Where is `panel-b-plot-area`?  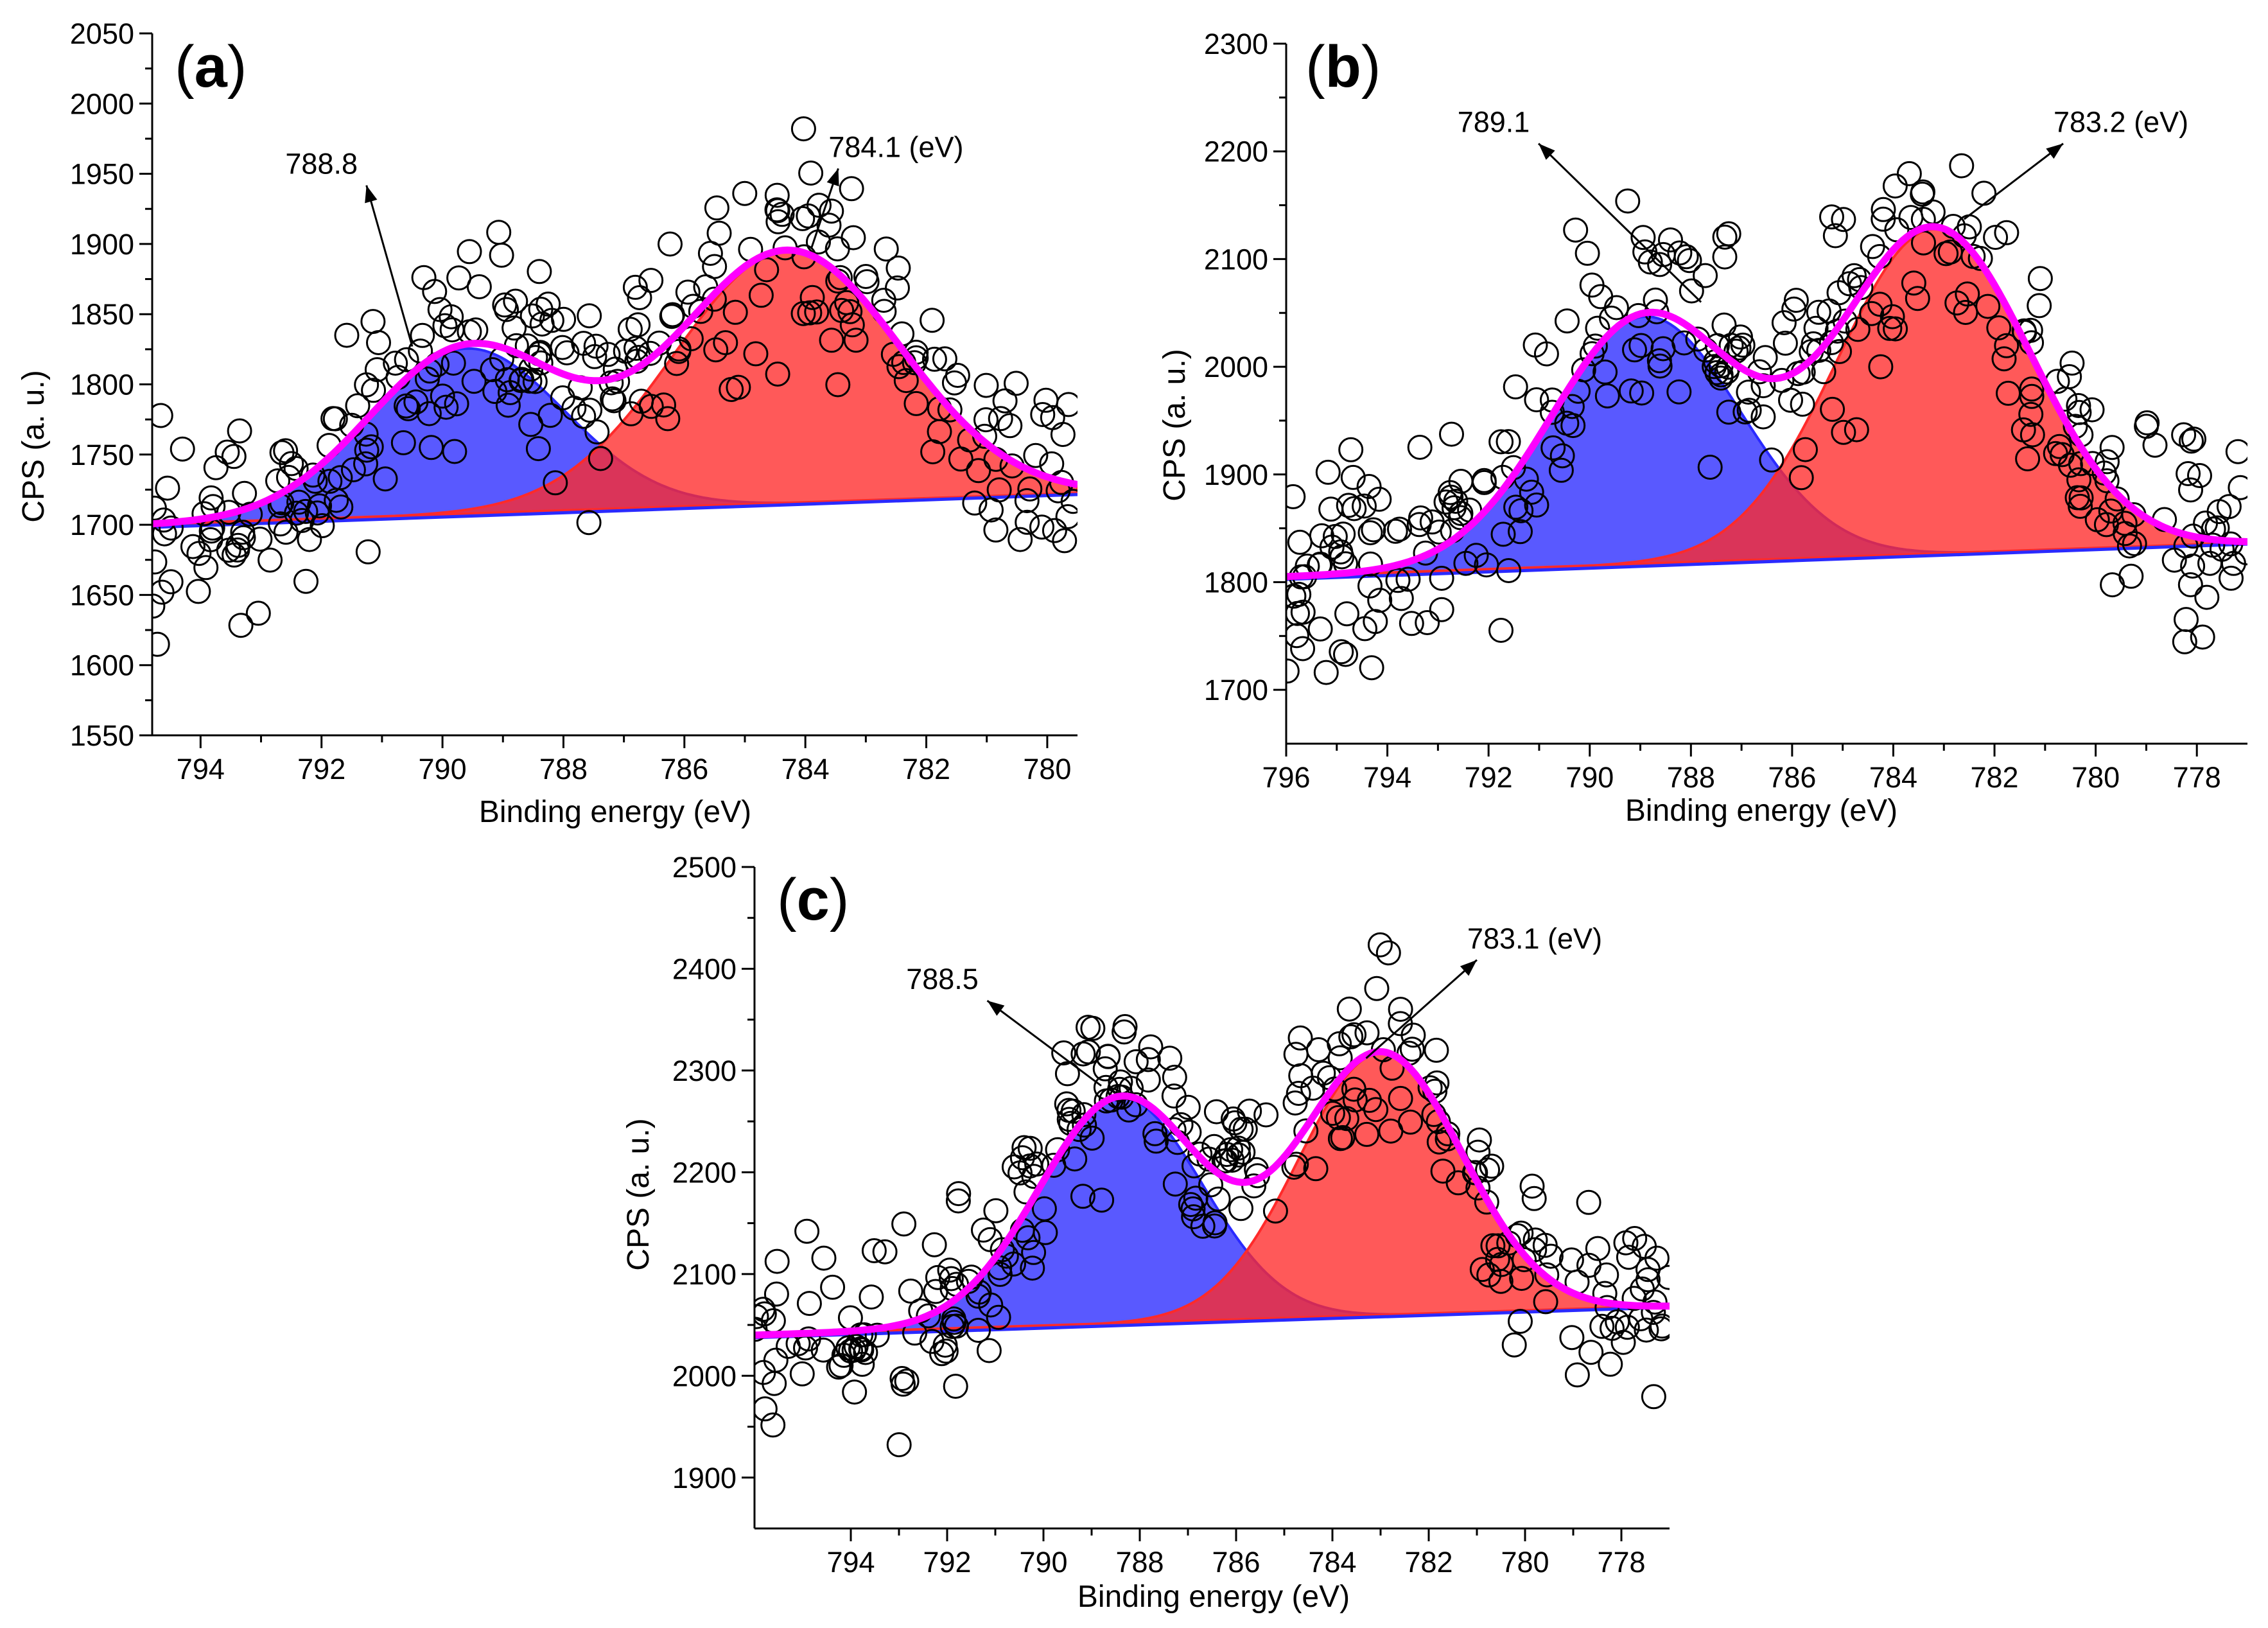
panel-b-plot-area is located at coordinates (1766, 419).